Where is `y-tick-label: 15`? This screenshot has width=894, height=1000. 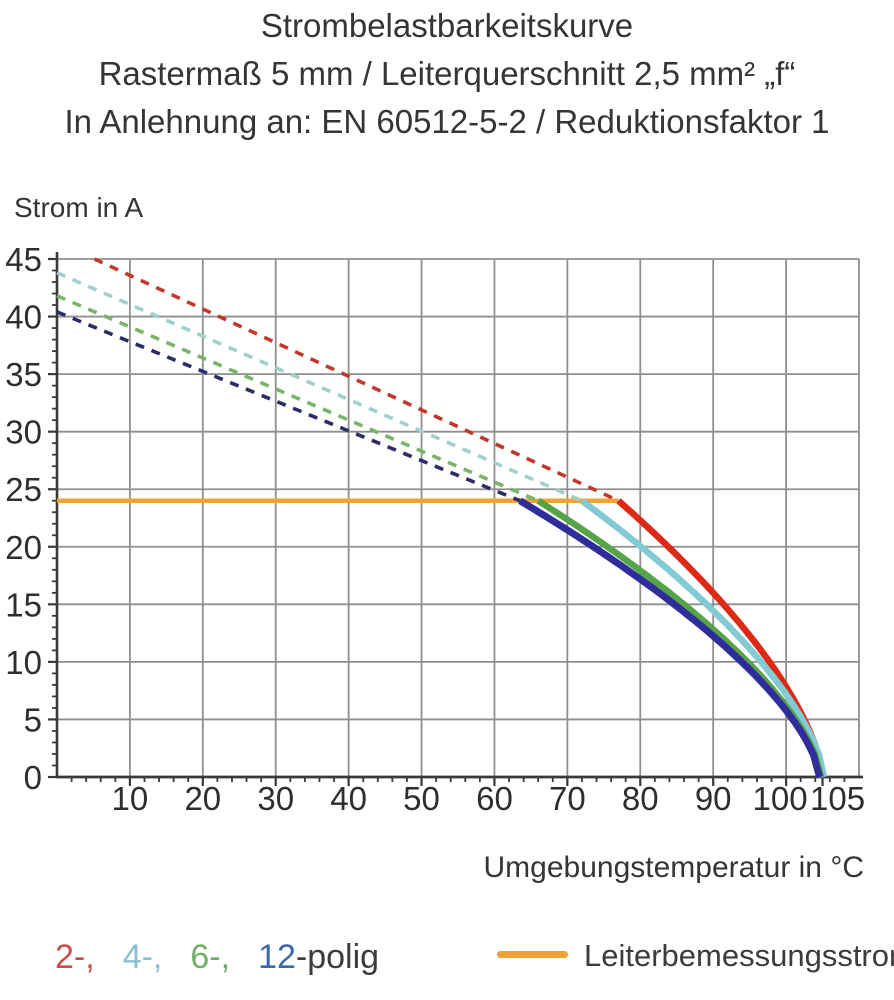 y-tick-label: 15 is located at coordinates (23, 604).